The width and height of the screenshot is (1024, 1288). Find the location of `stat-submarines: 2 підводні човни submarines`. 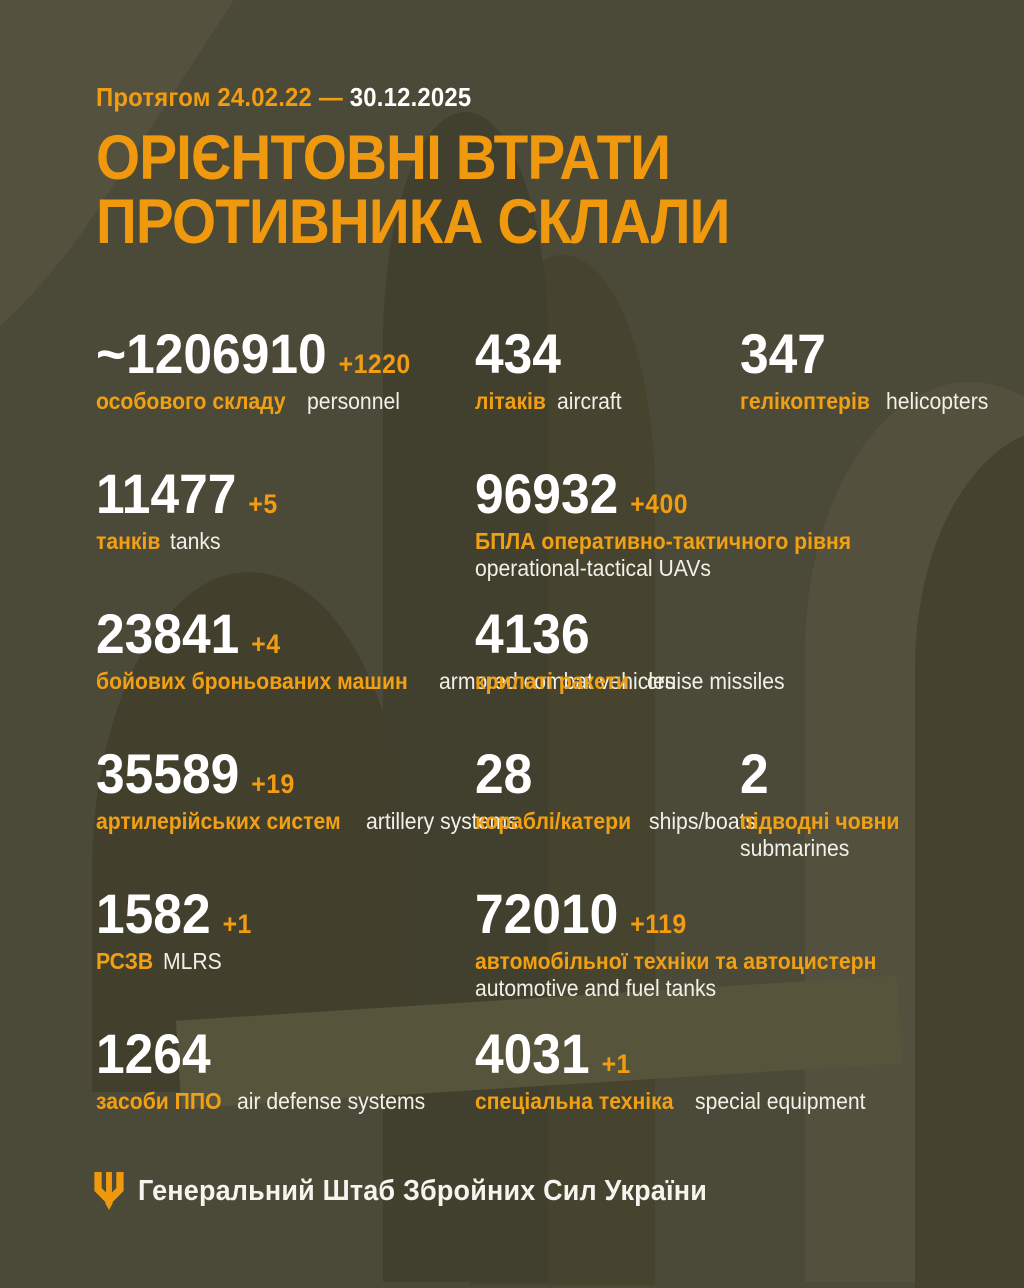

stat-submarines: 2 підводні човни submarines is located at coordinates (882, 802).